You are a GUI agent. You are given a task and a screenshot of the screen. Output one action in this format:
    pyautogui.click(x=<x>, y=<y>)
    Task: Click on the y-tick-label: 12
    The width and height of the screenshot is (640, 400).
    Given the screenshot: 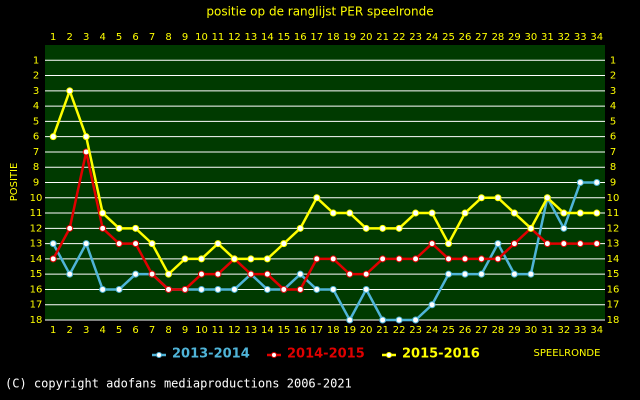 What is the action you would take?
    pyautogui.click(x=36, y=228)
    